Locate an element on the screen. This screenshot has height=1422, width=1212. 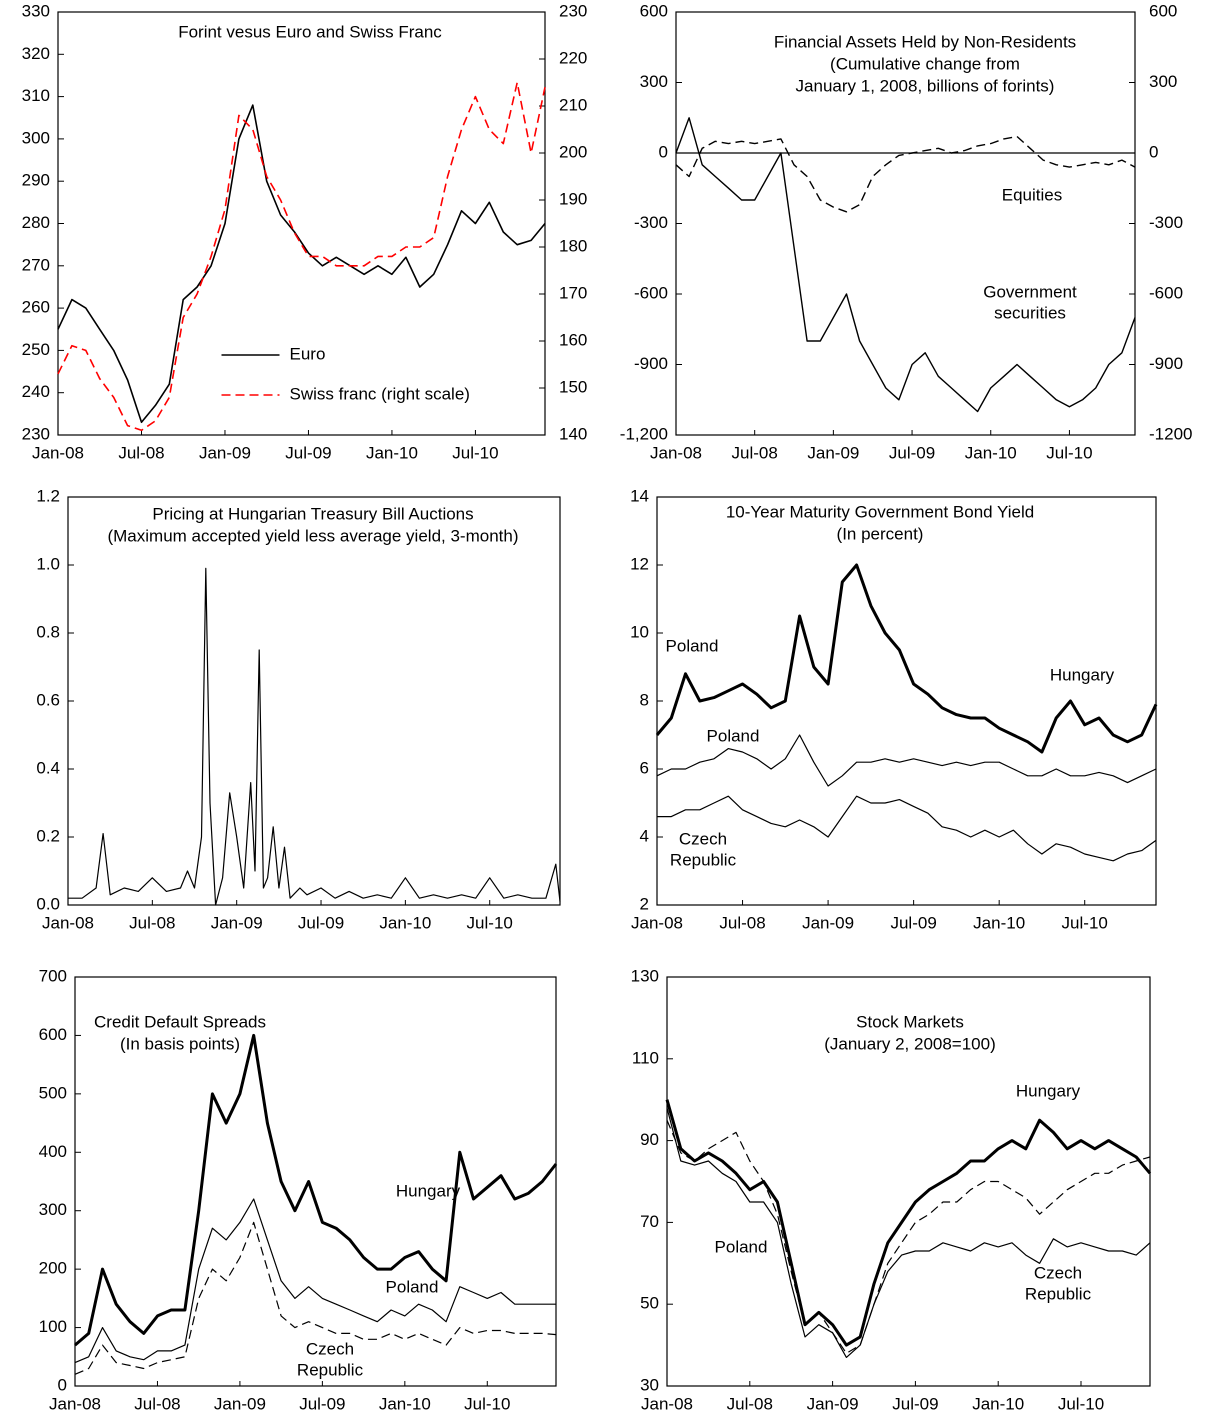
annotation: Government is located at coordinates (1030, 291).